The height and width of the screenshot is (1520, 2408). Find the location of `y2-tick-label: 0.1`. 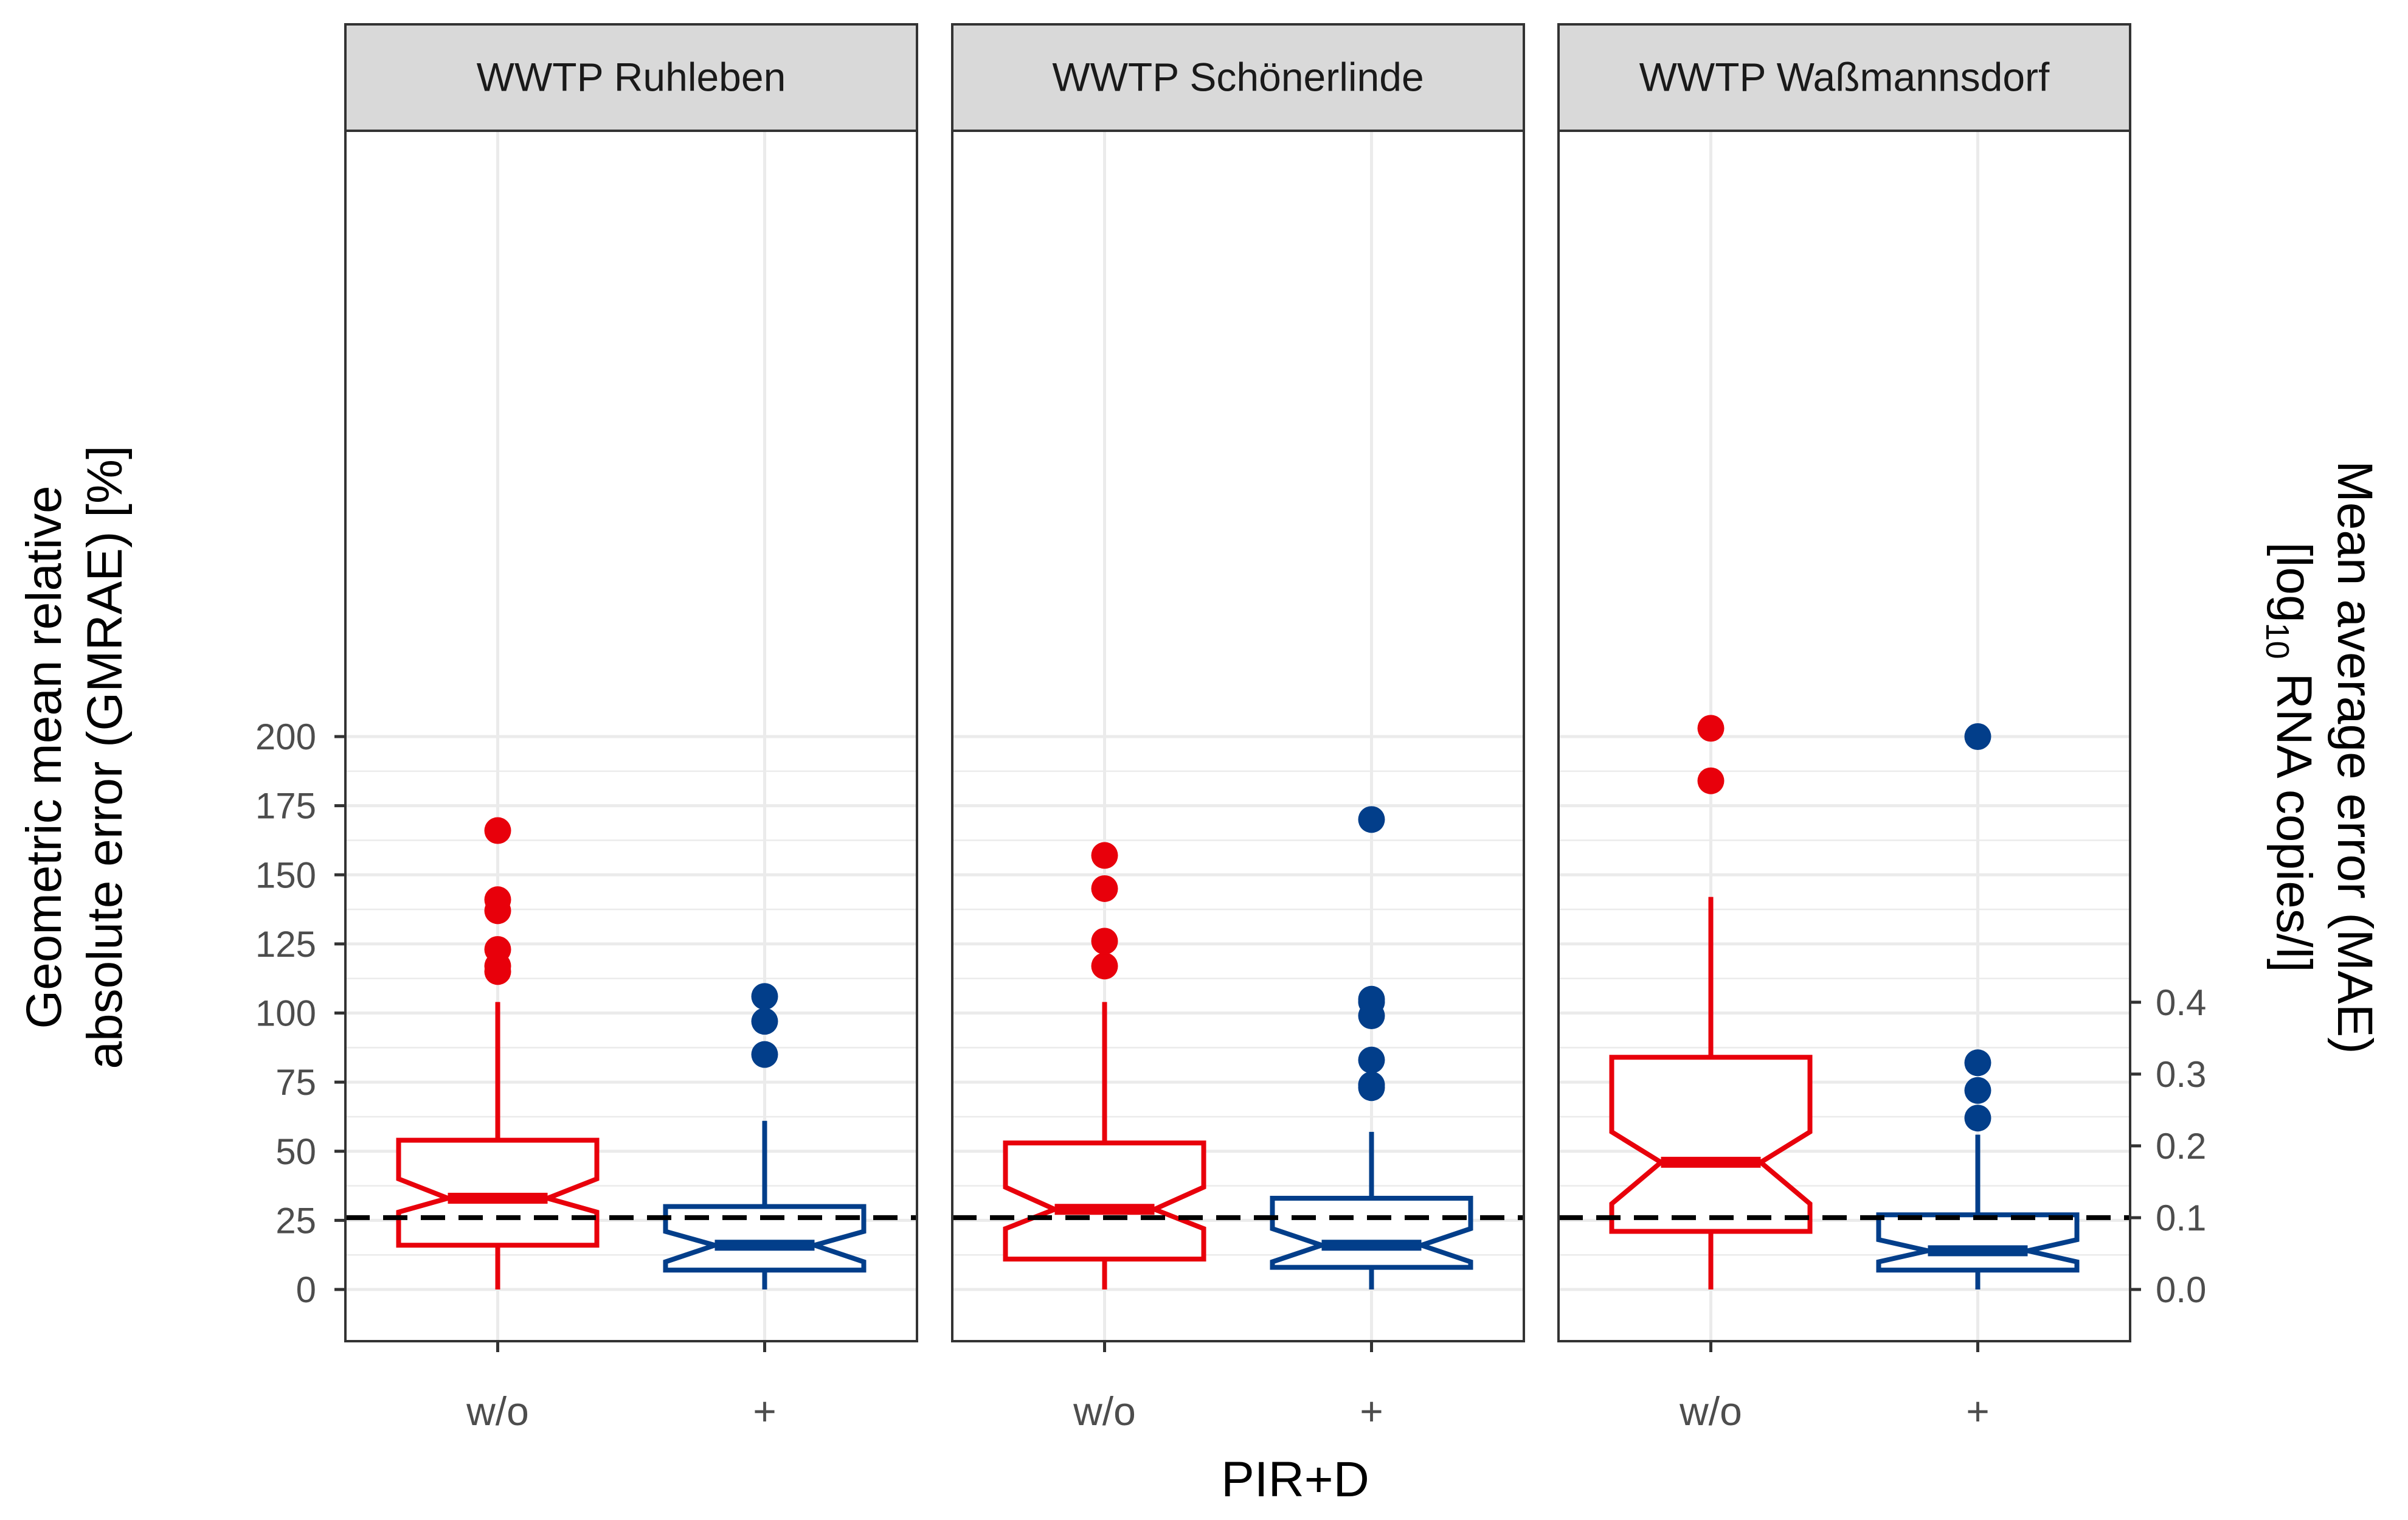

y2-tick-label: 0.1 is located at coordinates (2181, 1218).